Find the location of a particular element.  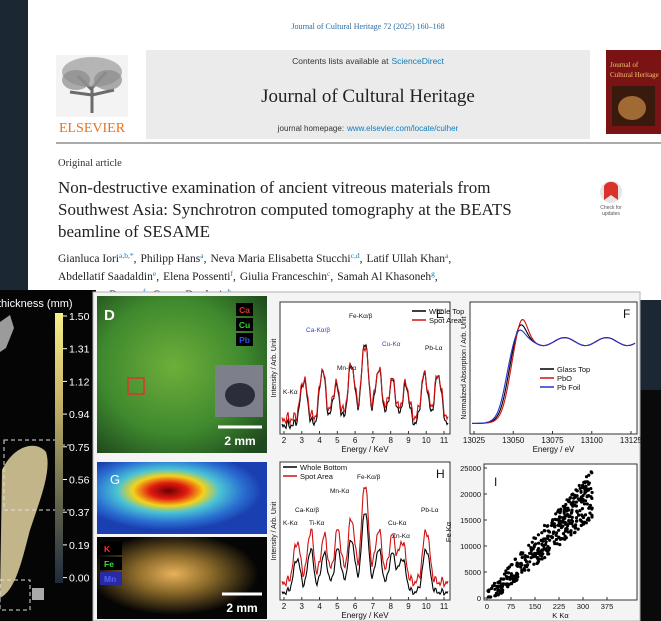

legend-label: Cu is located at coordinates (244, 325).